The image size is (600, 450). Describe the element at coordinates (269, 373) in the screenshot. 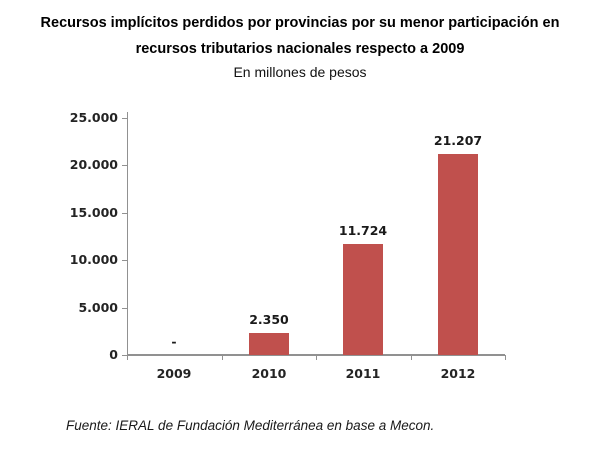

I see `x-axis-label-2010: 2010` at that location.